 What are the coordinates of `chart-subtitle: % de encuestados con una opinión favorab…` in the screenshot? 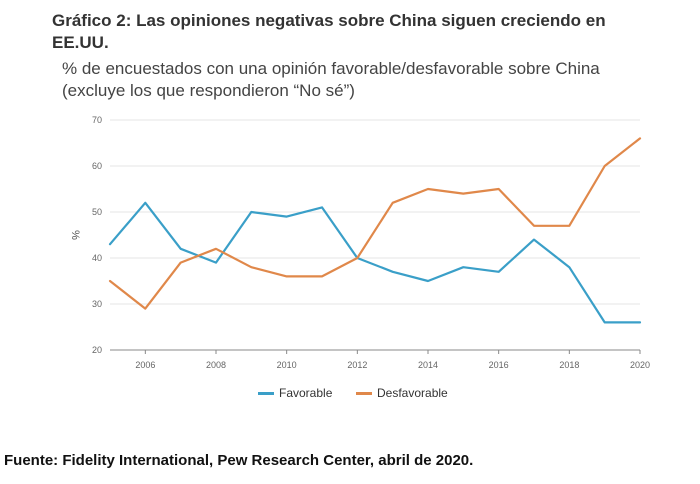 It's located at (331, 79).